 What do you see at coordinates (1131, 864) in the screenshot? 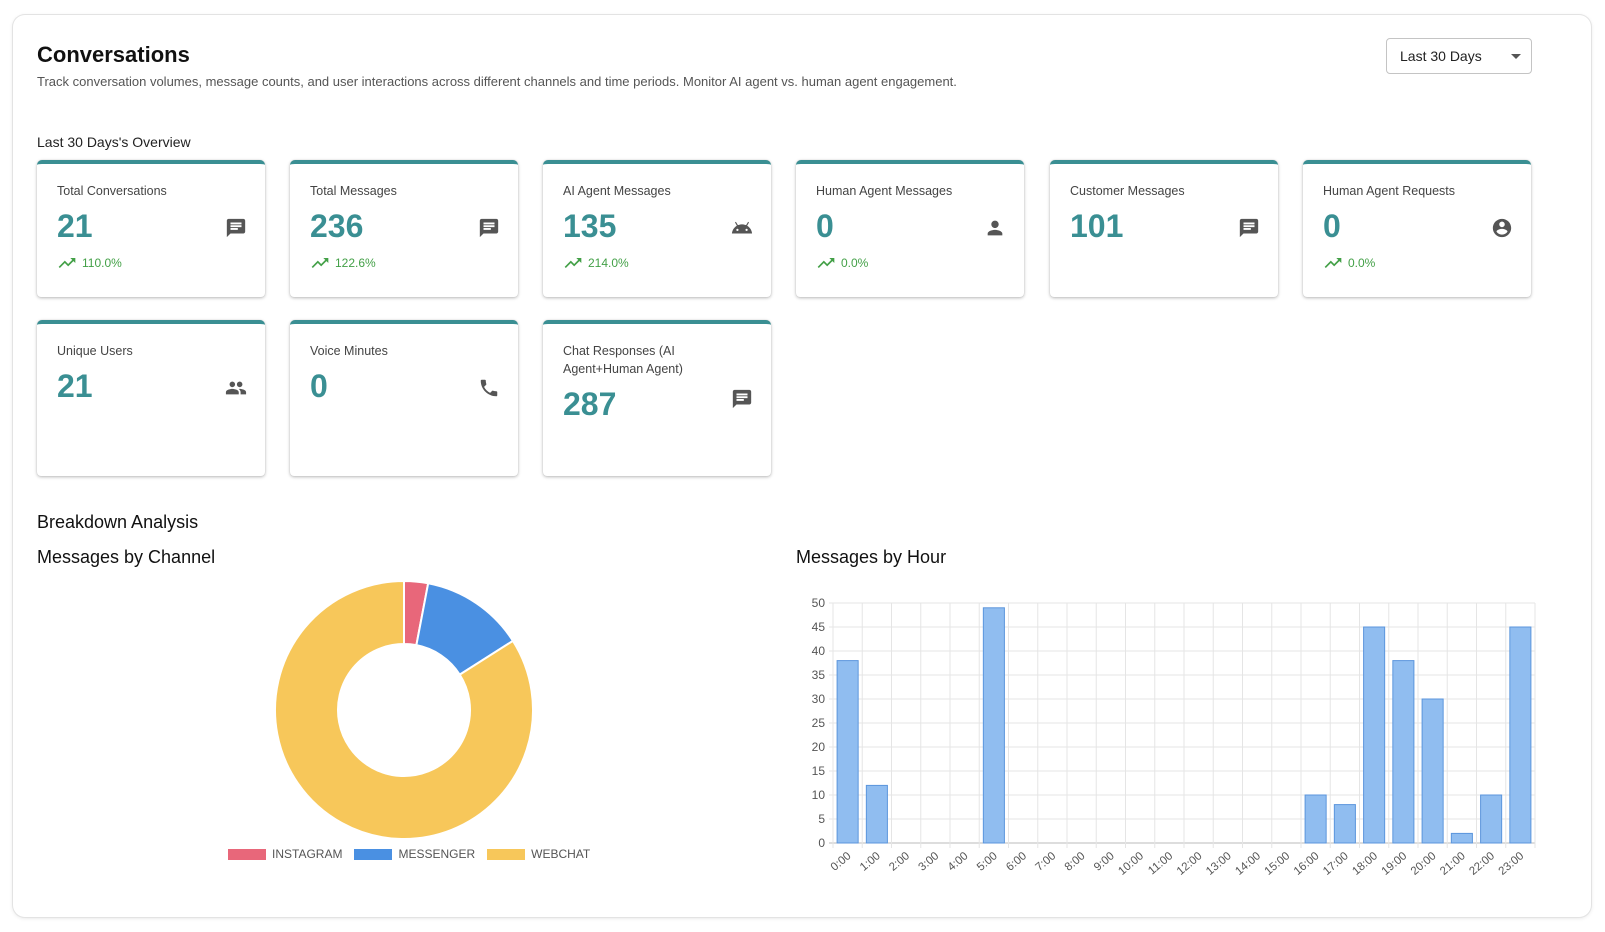
I see `x-tick-label: 10:00` at bounding box center [1131, 864].